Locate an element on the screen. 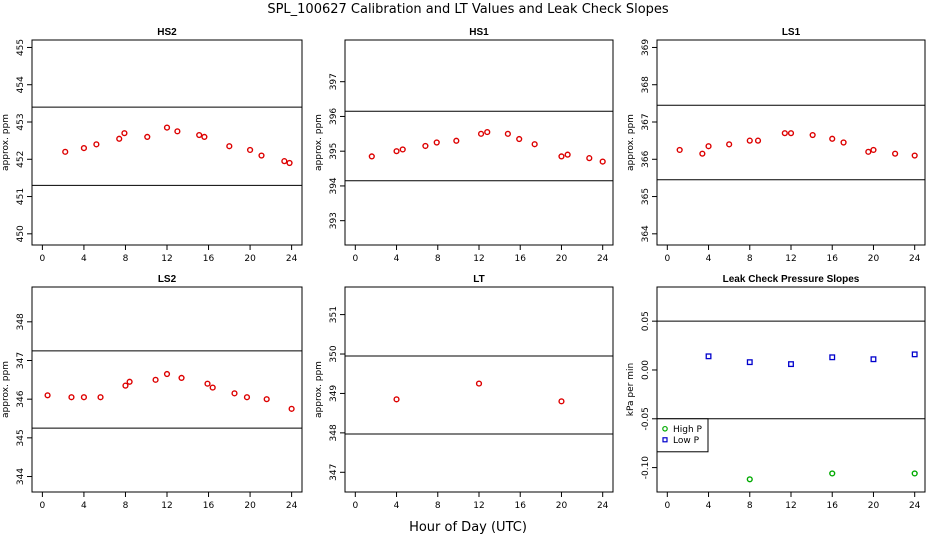  y-tick-label: 350 is located at coordinates (334, 353).